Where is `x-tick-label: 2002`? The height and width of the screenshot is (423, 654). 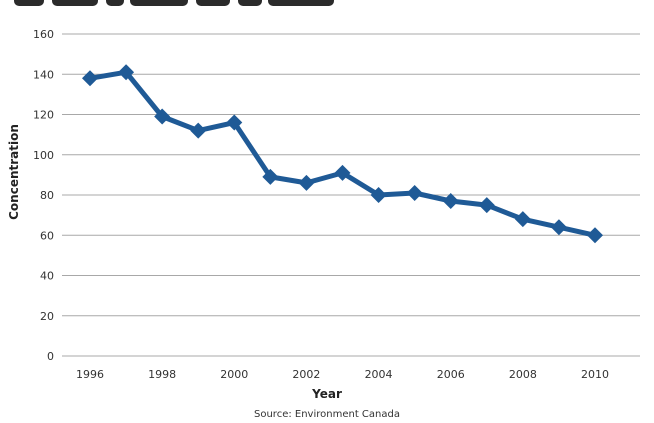 x-tick-label: 2002 is located at coordinates (306, 374).